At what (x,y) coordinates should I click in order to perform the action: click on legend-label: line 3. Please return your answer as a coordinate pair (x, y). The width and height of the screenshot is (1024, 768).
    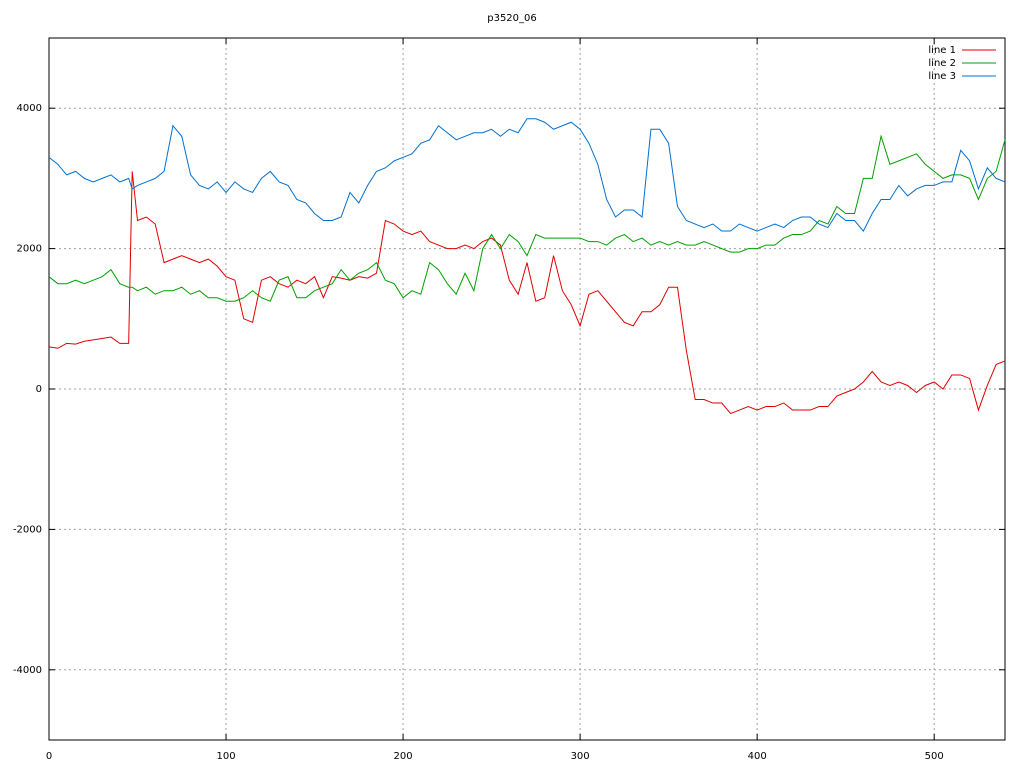
    Looking at the image, I should click on (942, 76).